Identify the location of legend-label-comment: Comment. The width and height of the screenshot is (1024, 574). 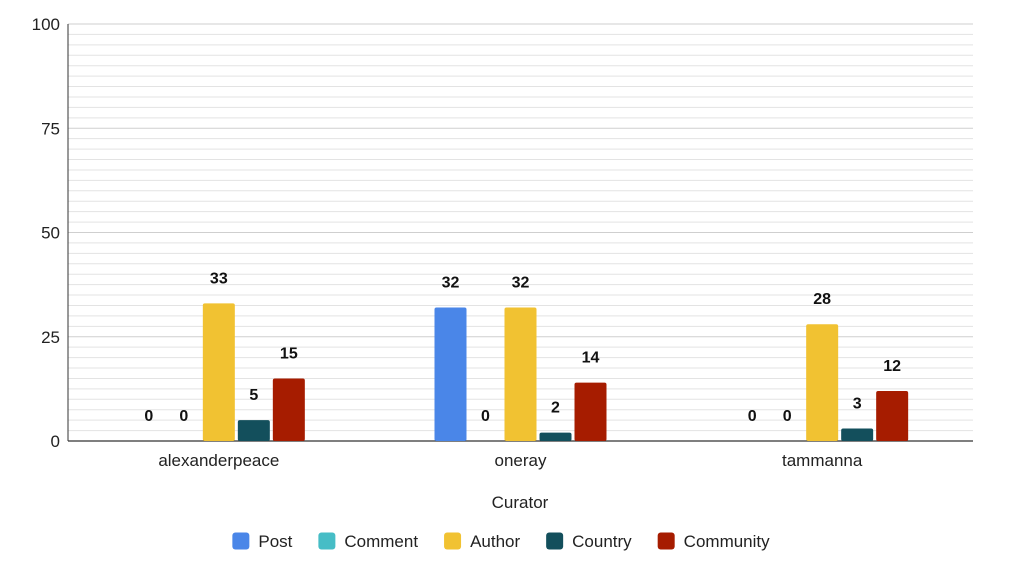
(381, 541).